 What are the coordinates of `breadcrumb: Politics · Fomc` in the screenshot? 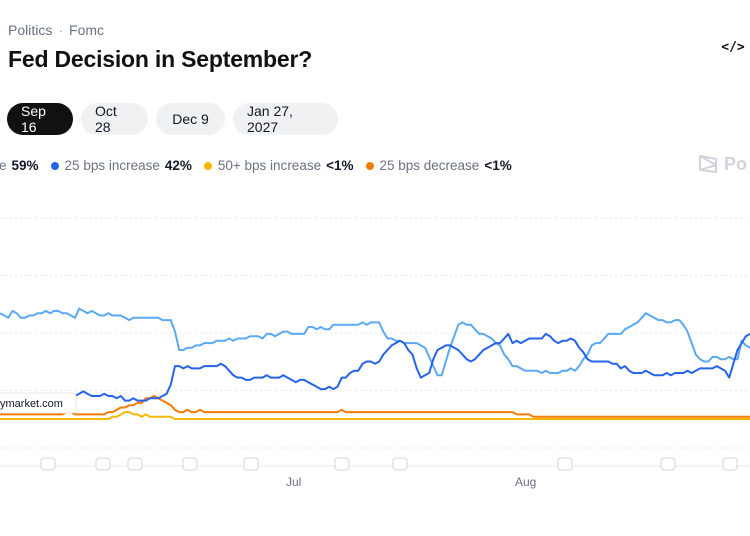 It's located at (56, 30).